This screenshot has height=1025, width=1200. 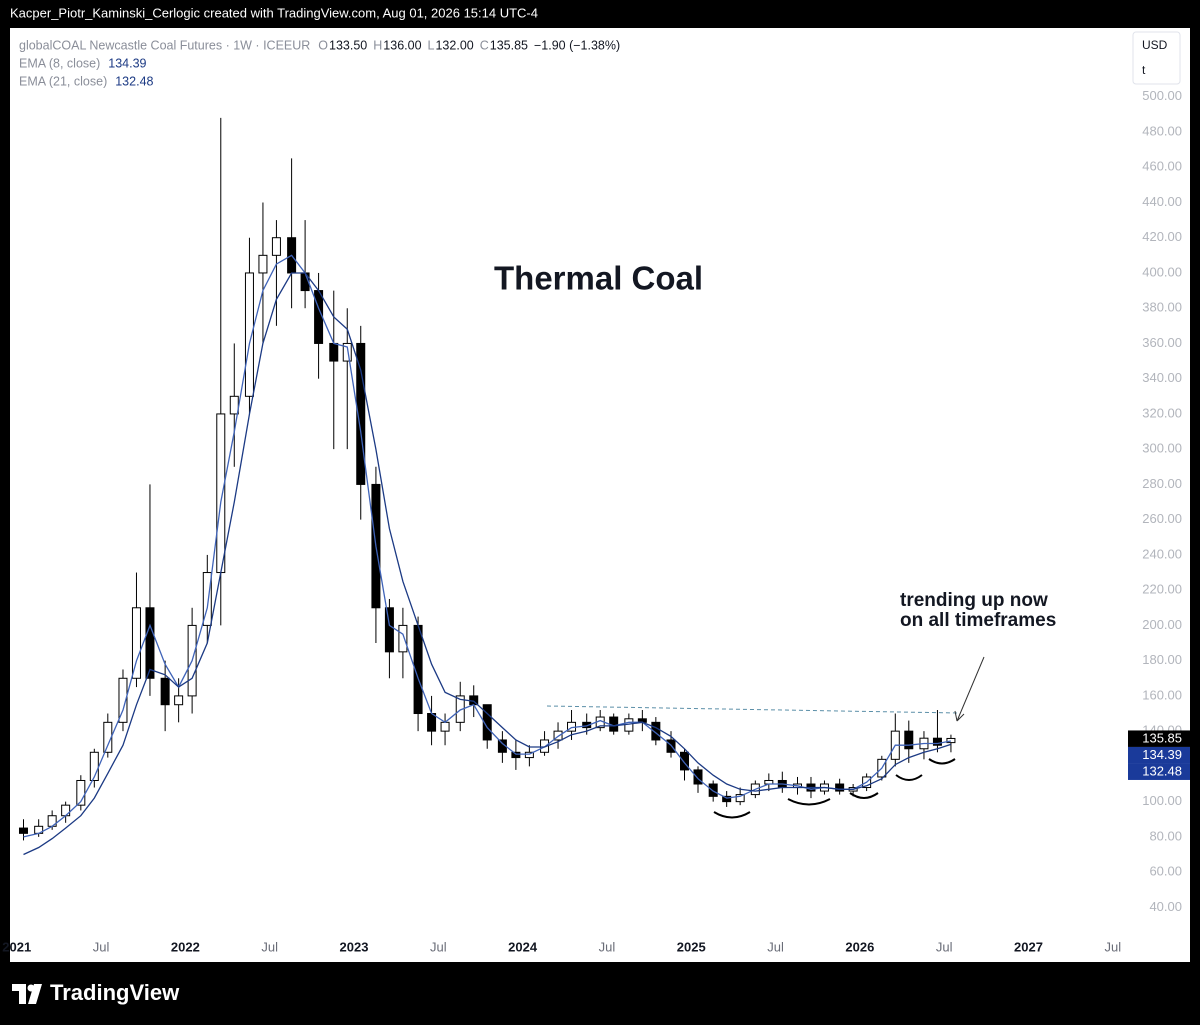 What do you see at coordinates (127, 63) in the screenshot?
I see `legend-value: 134.39` at bounding box center [127, 63].